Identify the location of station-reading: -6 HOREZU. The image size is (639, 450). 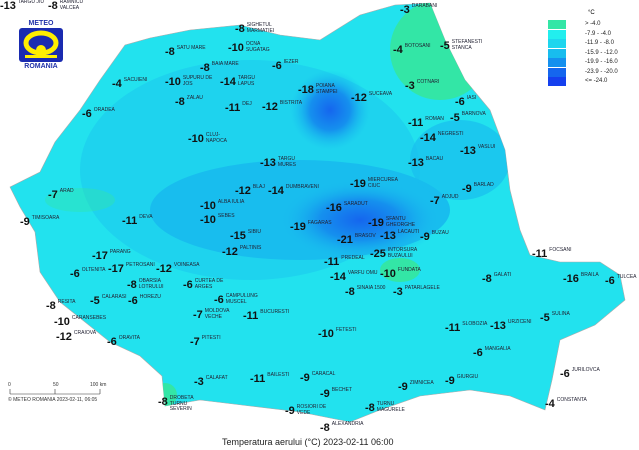
(144, 300).